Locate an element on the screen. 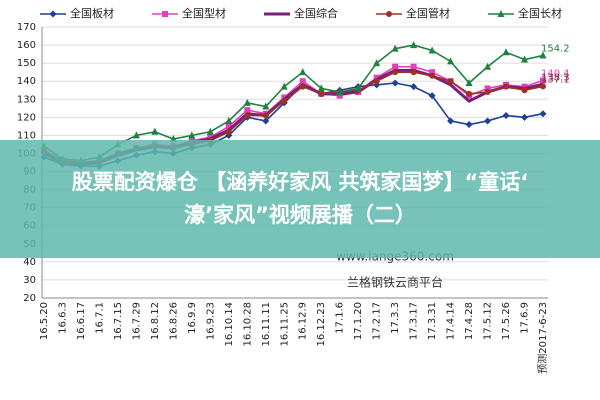  x-tick-label: 16.8.26 is located at coordinates (173, 321).